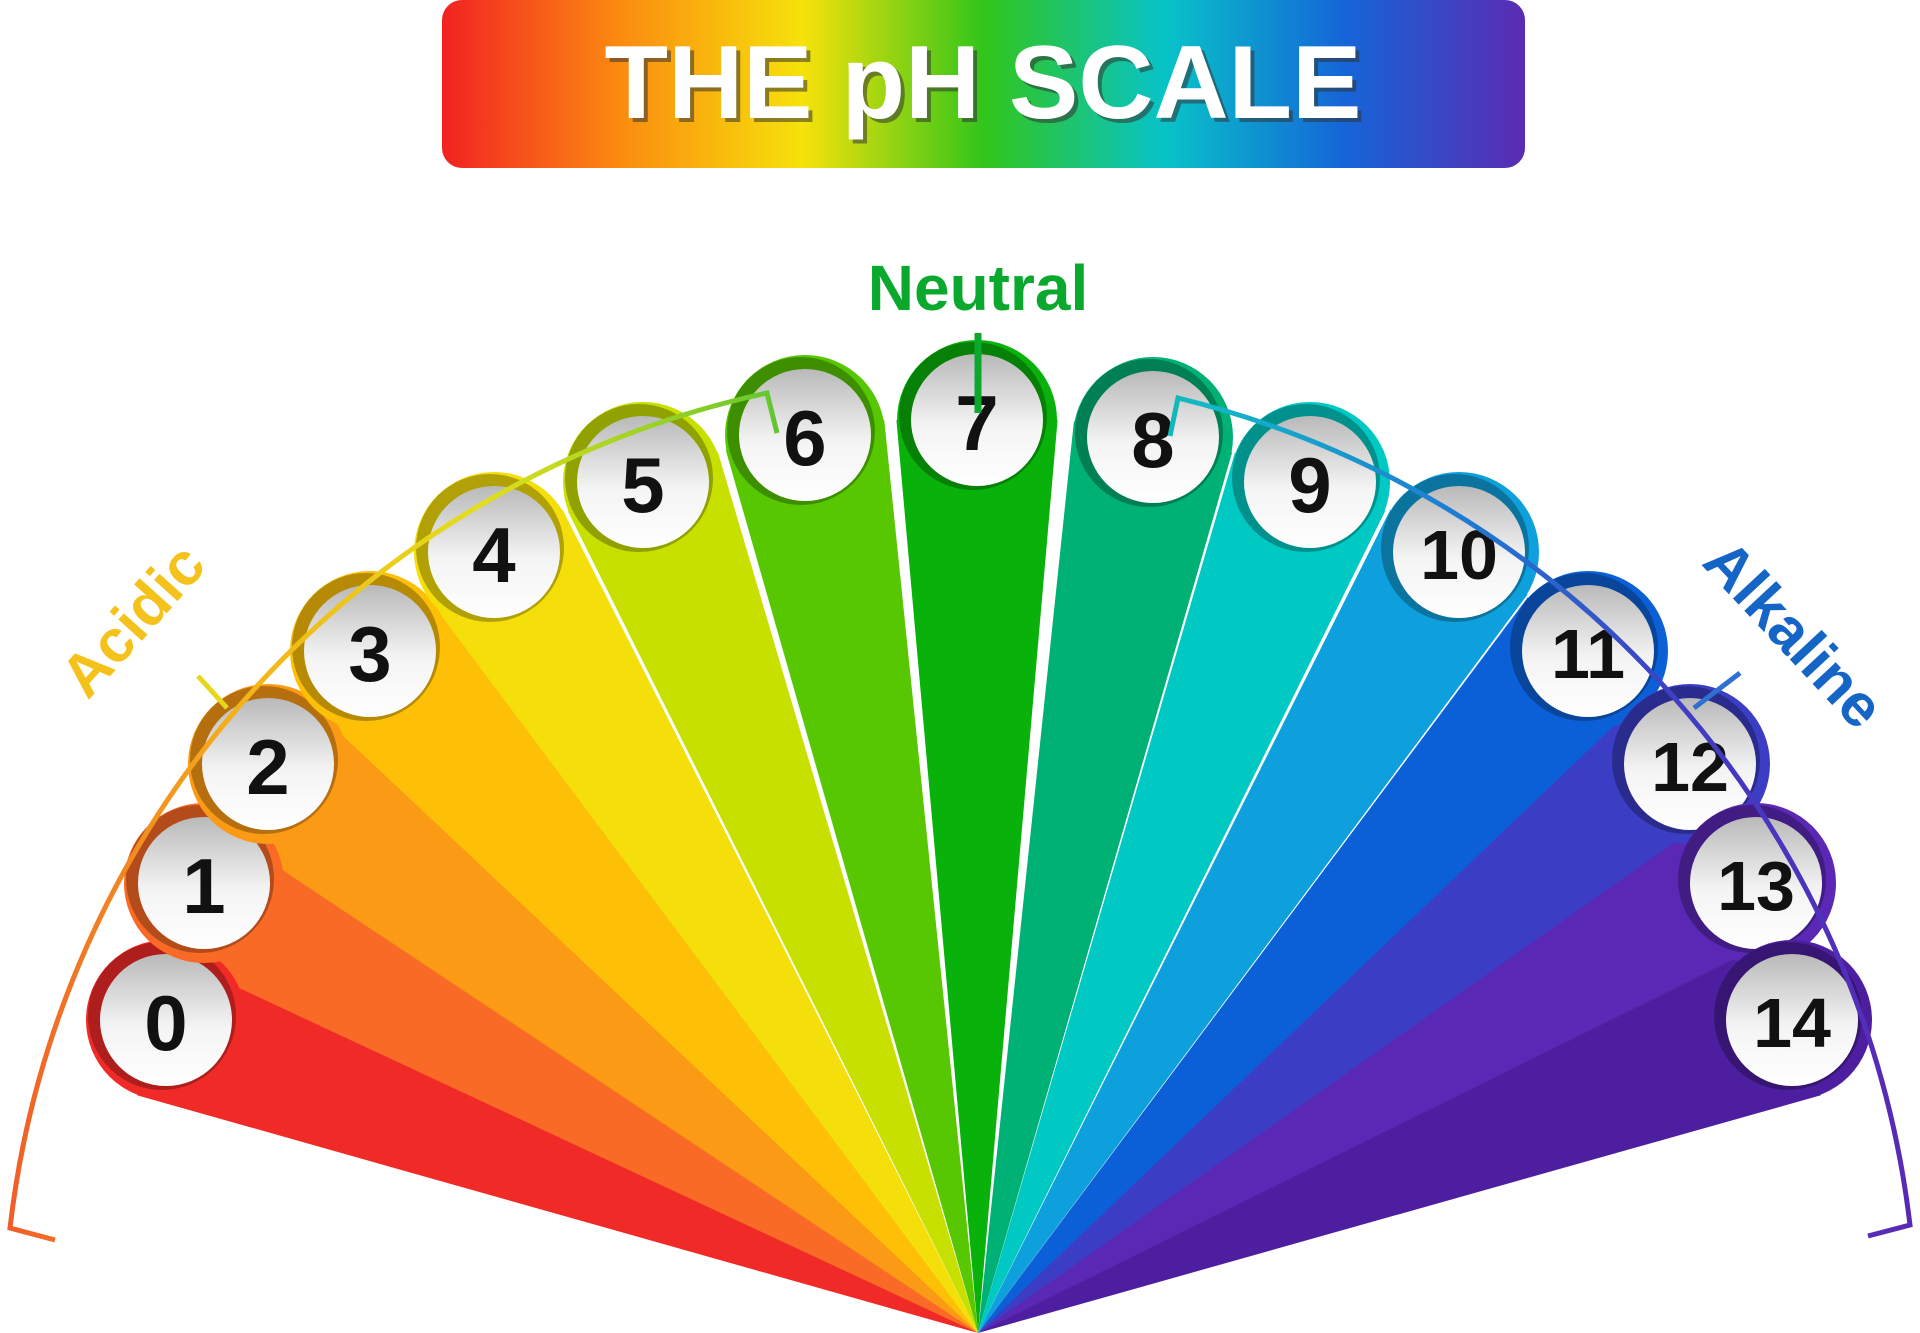 Image resolution: width=1920 pixels, height=1333 pixels. What do you see at coordinates (1152, 440) in the screenshot?
I see `ph-value-label: 8` at bounding box center [1152, 440].